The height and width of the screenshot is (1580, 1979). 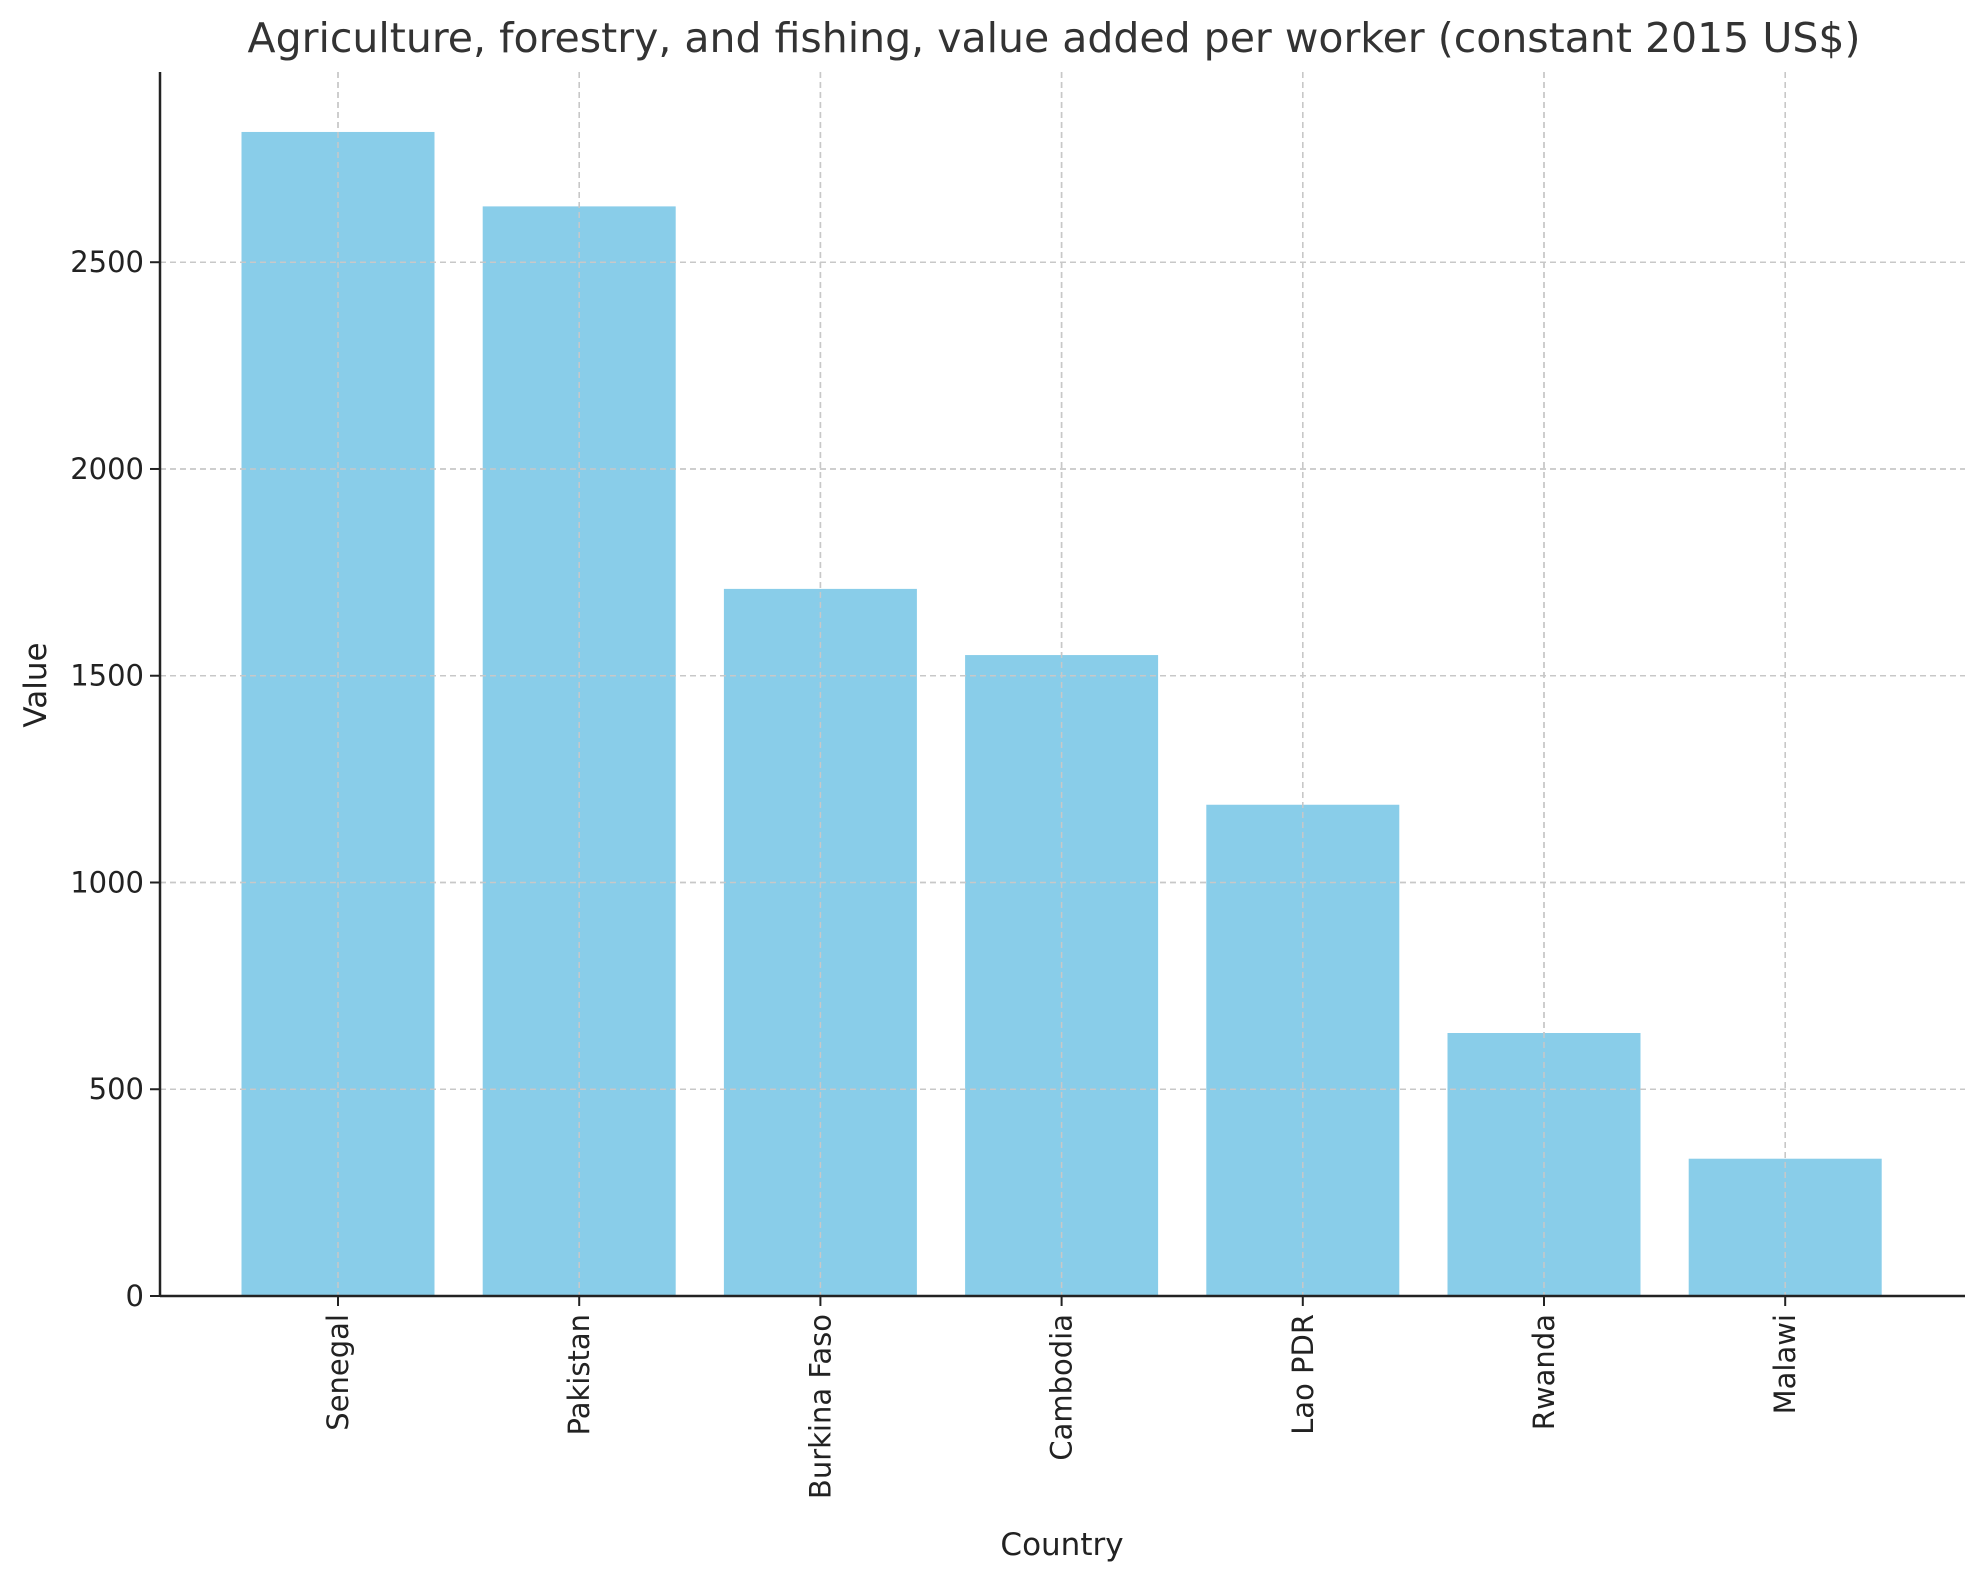 What do you see at coordinates (36, 684) in the screenshot?
I see `y-axis-label: Value` at bounding box center [36, 684].